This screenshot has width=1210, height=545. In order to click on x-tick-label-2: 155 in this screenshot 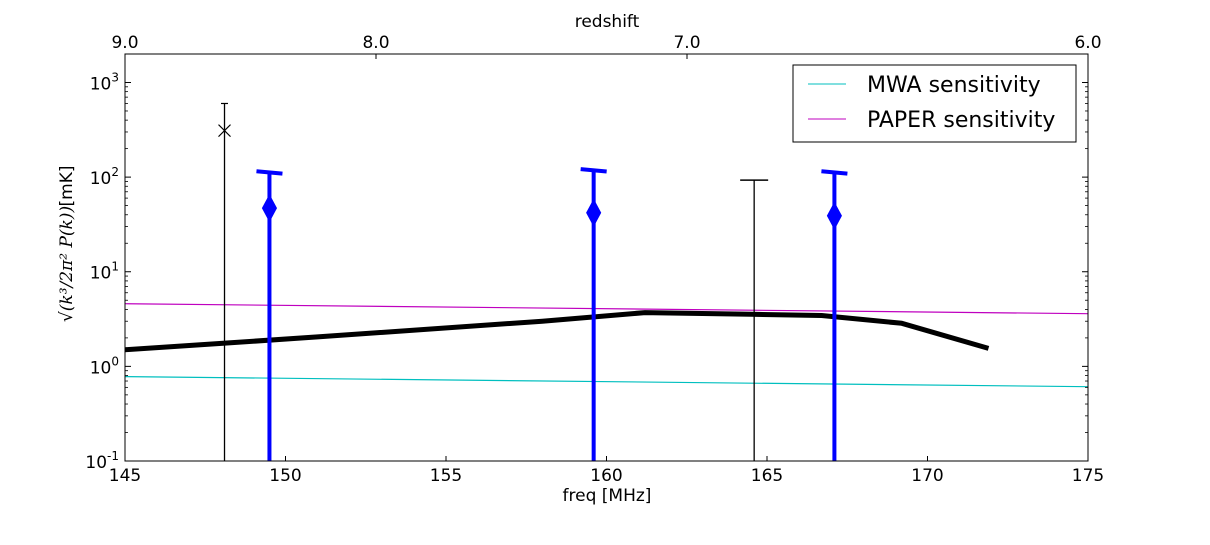, I will do `click(446, 476)`.